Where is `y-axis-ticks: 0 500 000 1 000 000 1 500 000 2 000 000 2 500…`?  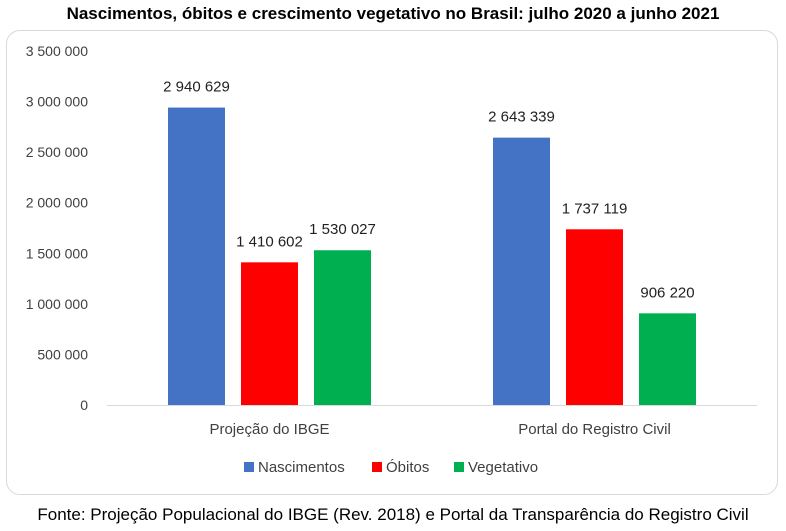
y-axis-ticks: 0 500 000 1 000 000 1 500 000 2 000 000 2 500… is located at coordinates (57, 228).